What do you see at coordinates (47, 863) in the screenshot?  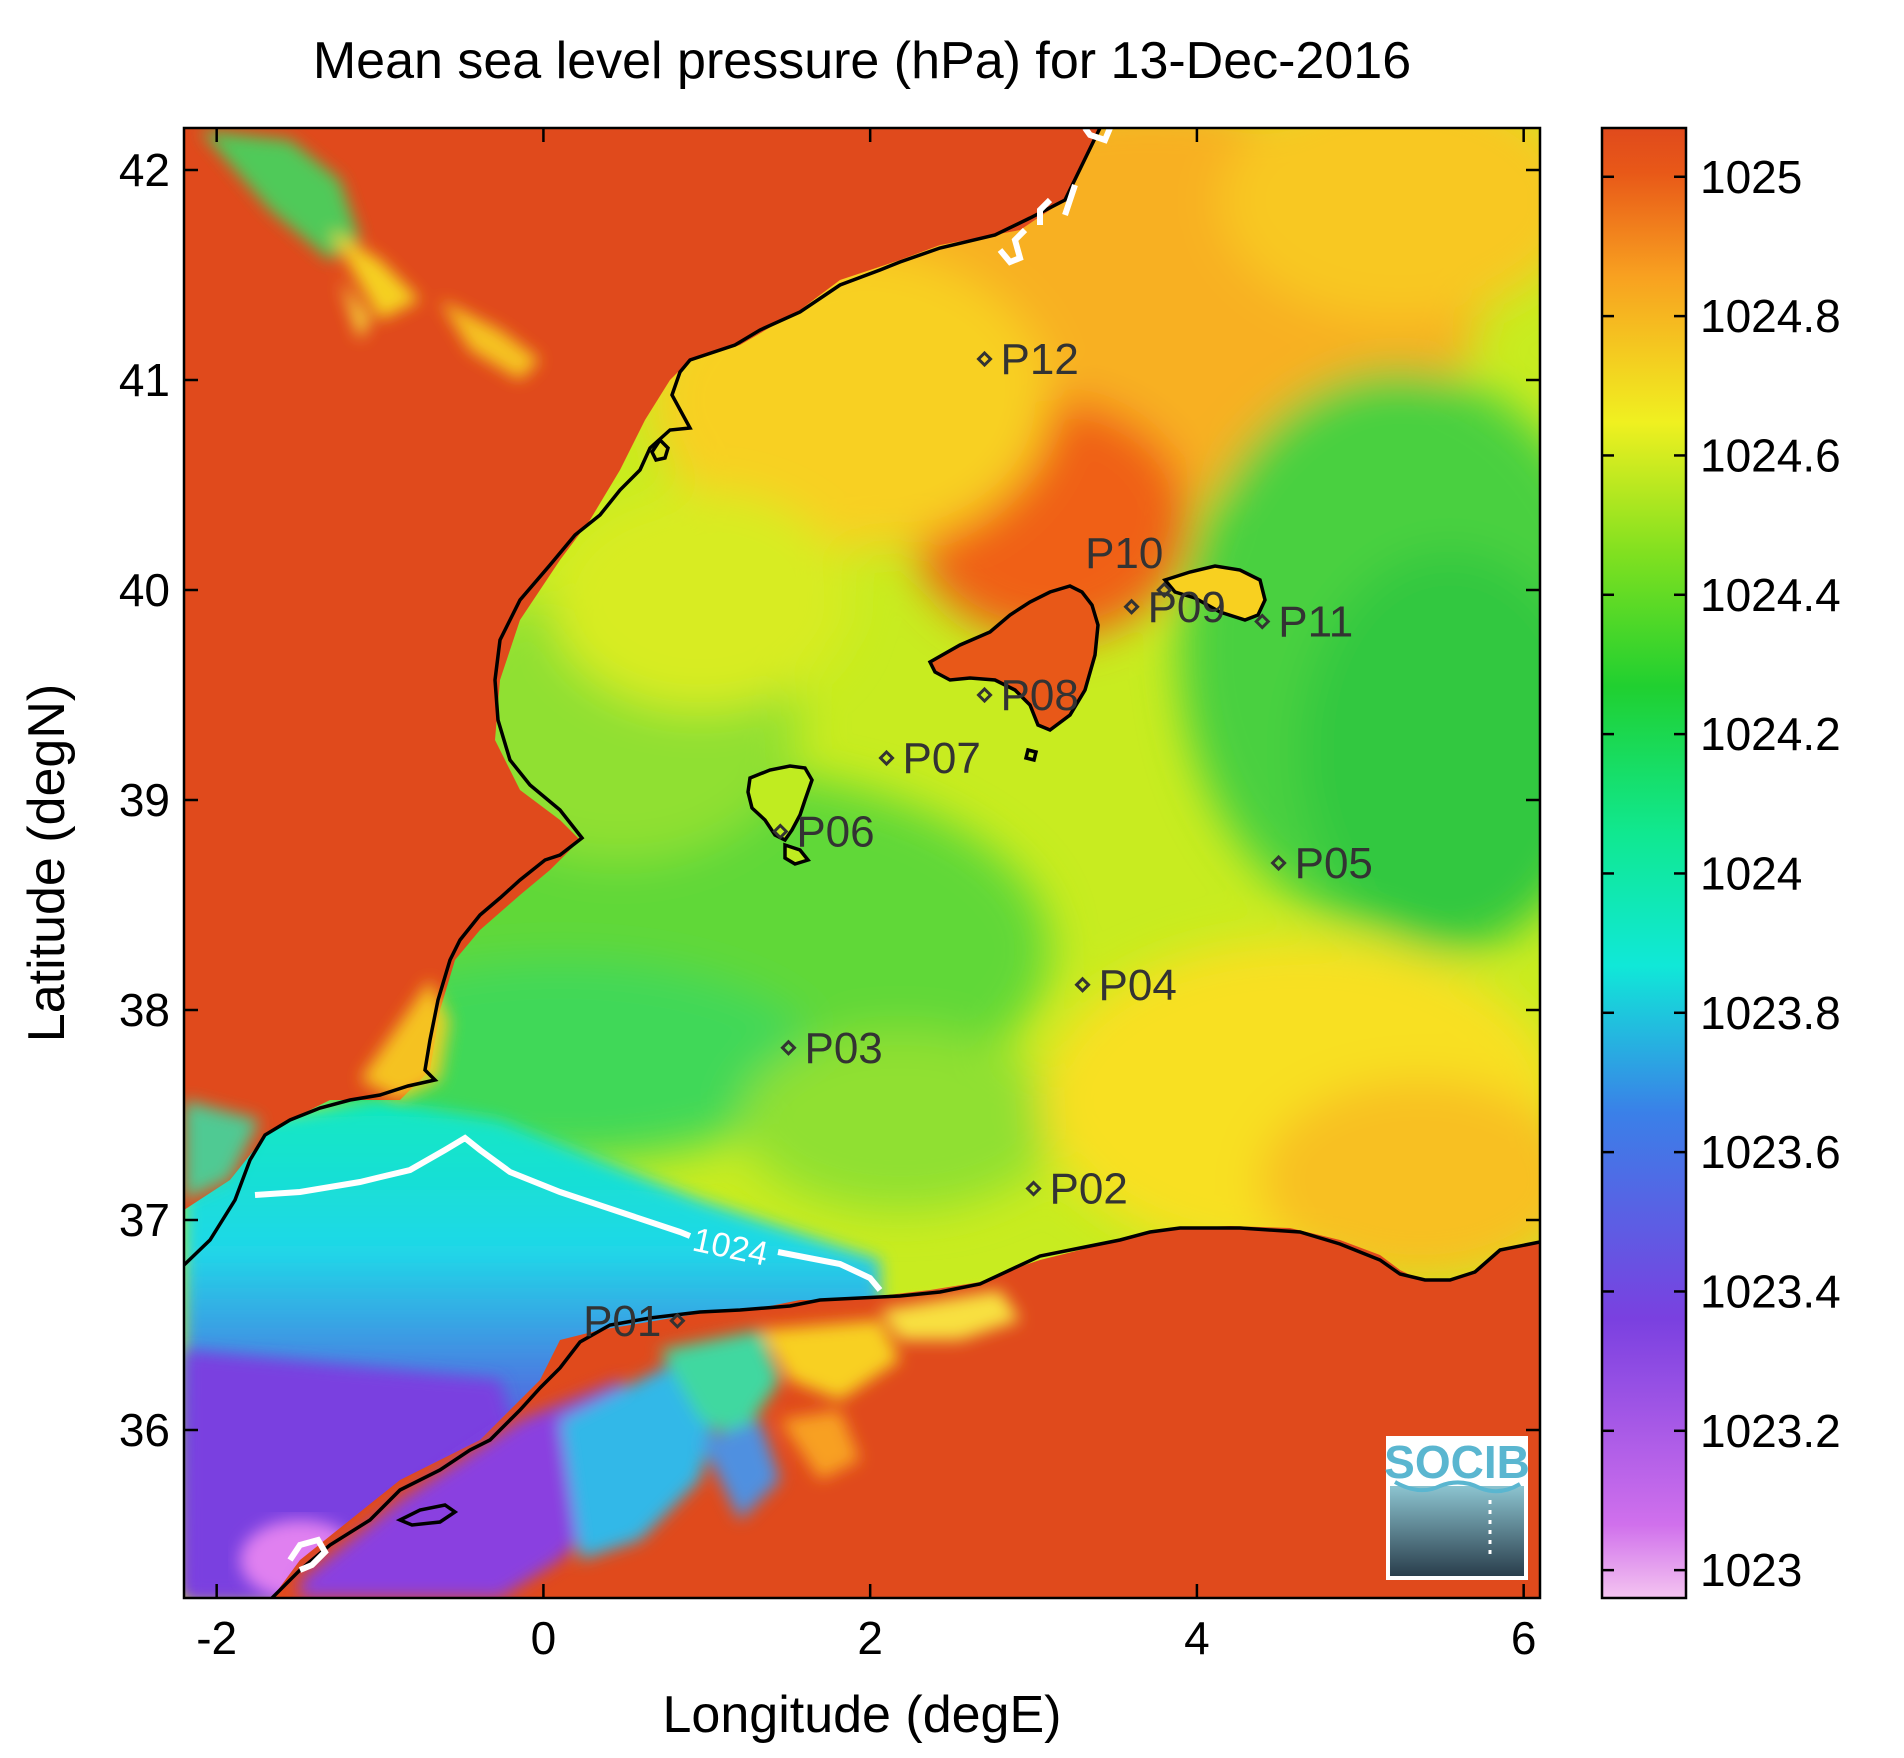 I see `y-axis-label: Latitude (degN)` at bounding box center [47, 863].